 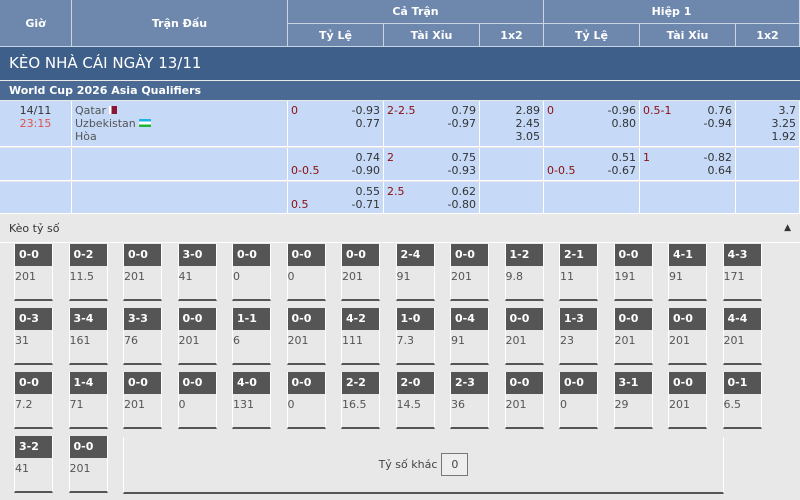 What do you see at coordinates (368, 123) in the screenshot?
I see `odds-value: 0.77` at bounding box center [368, 123].